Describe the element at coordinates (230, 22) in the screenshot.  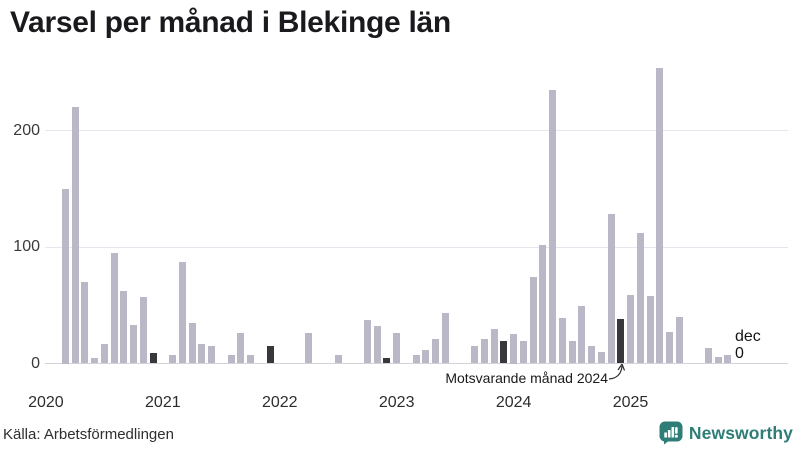
I see `chart-title: Varsel per månad i Blekinge län` at that location.